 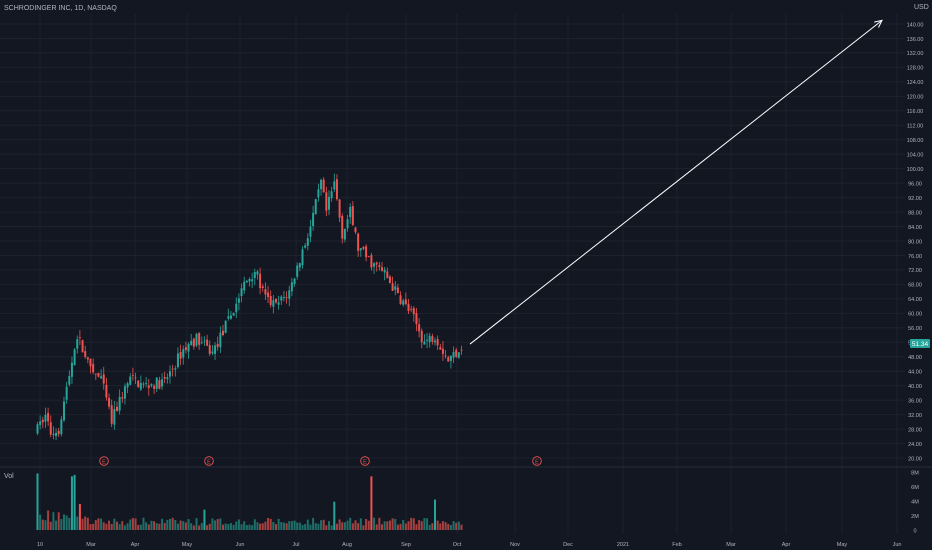 I want to click on price-tick-label: 96.00, so click(x=915, y=184).